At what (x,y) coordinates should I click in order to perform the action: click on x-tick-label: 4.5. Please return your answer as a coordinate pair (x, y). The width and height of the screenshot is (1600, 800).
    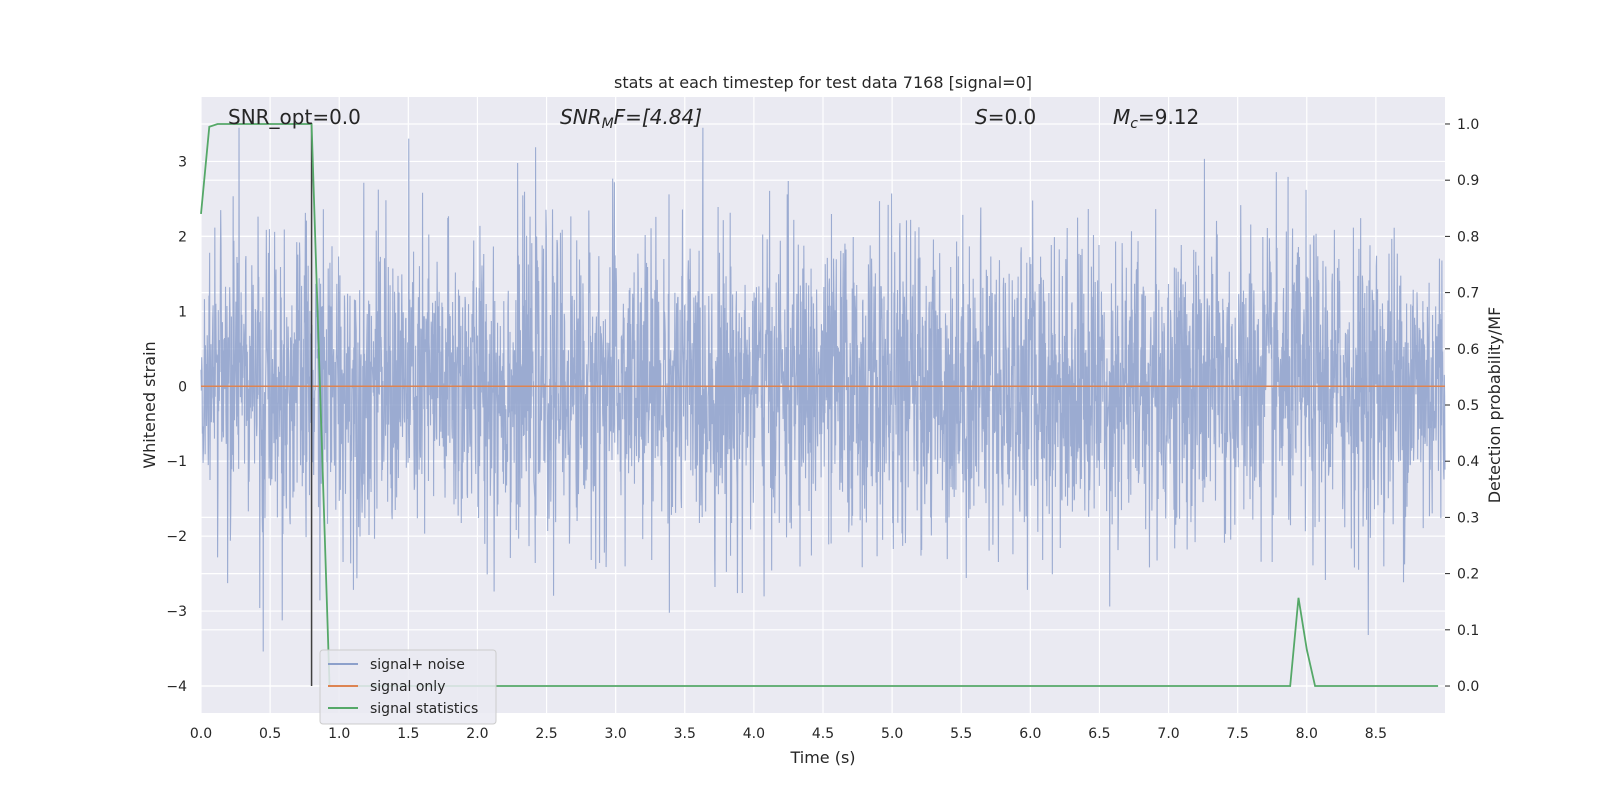
    Looking at the image, I should click on (823, 734).